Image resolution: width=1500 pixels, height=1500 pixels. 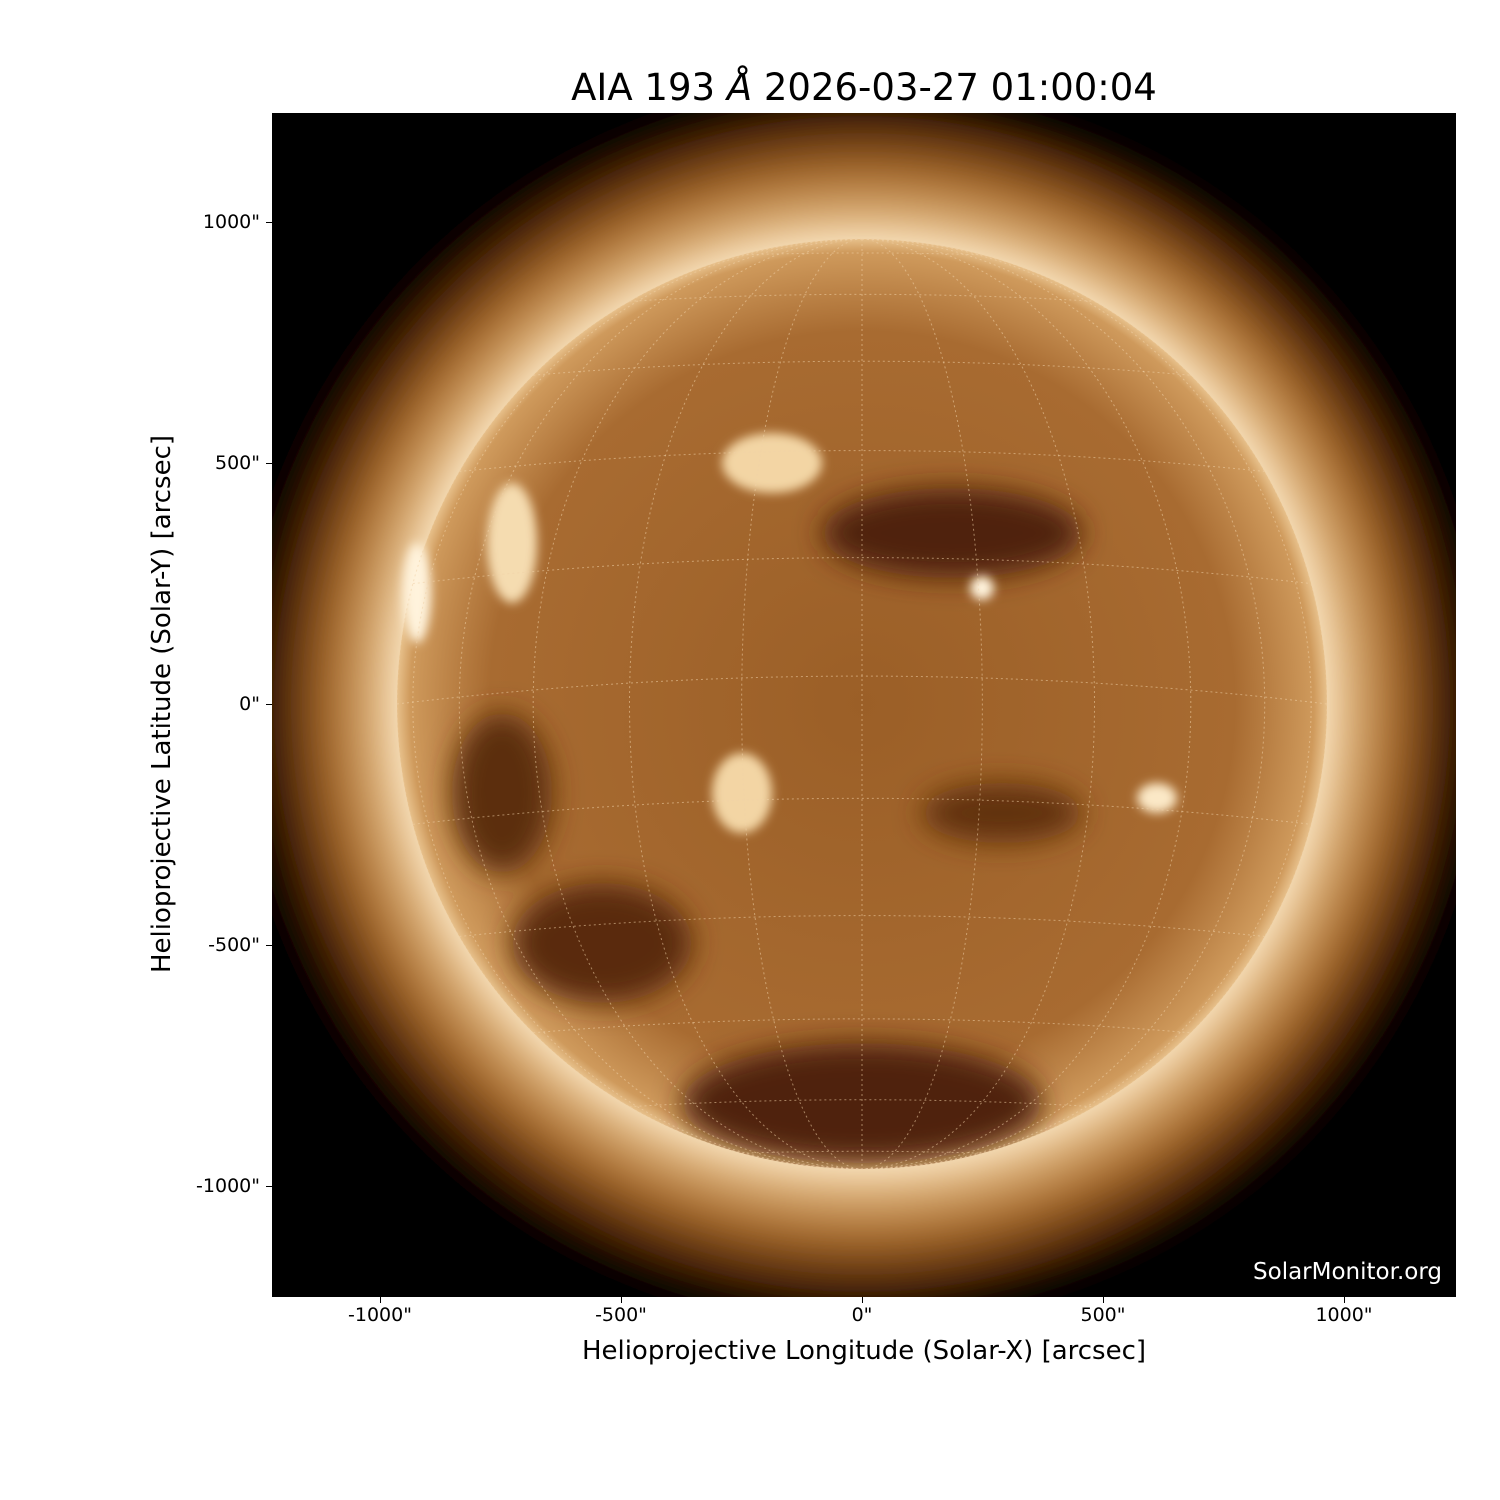 I want to click on plot-title: AIA 193 Å 2026-03-27 01:00:04, so click(x=864, y=87).